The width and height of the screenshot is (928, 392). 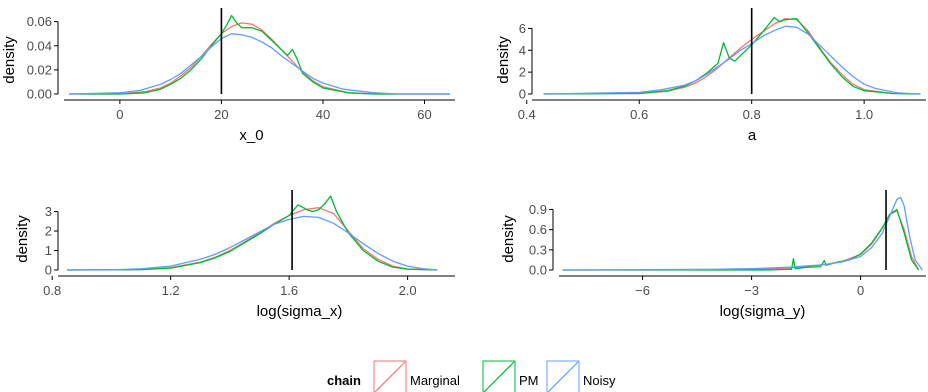 What do you see at coordinates (538, 229) in the screenshot?
I see `y-tick-label: 0.6` at bounding box center [538, 229].